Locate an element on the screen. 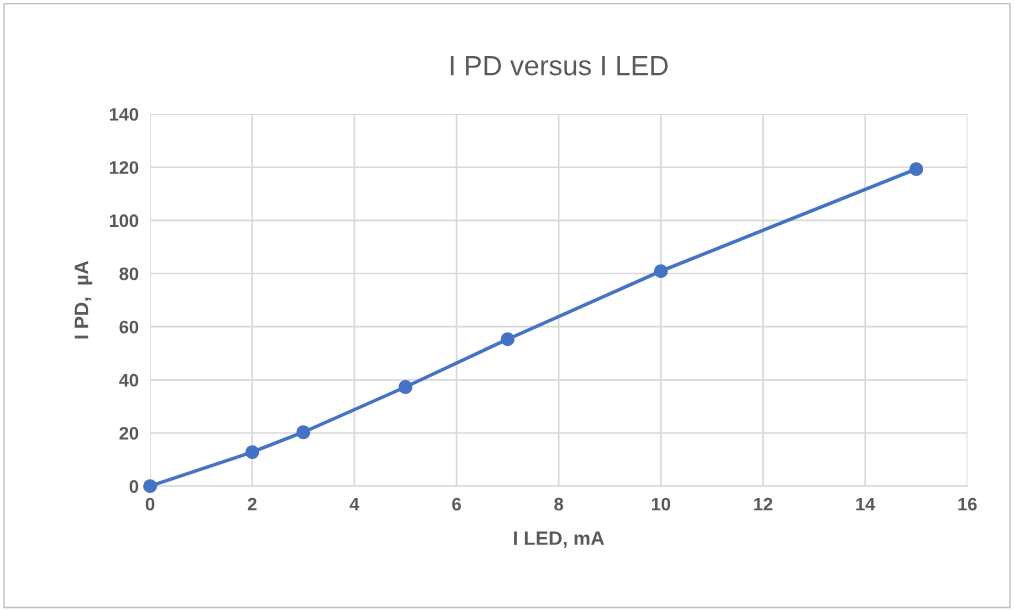 The image size is (1014, 610). y-tick-label: 80 is located at coordinates (129, 274).